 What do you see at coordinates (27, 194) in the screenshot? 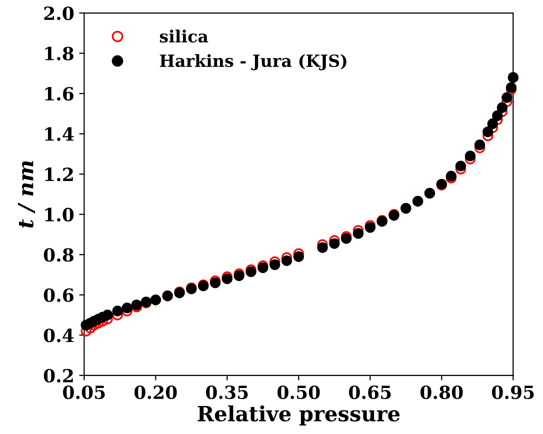
I see `y-axis-title: t / nm` at bounding box center [27, 194].